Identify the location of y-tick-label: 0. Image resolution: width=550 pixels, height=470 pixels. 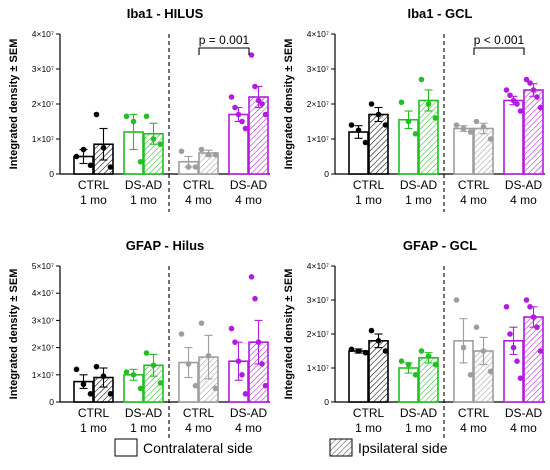
(326, 174).